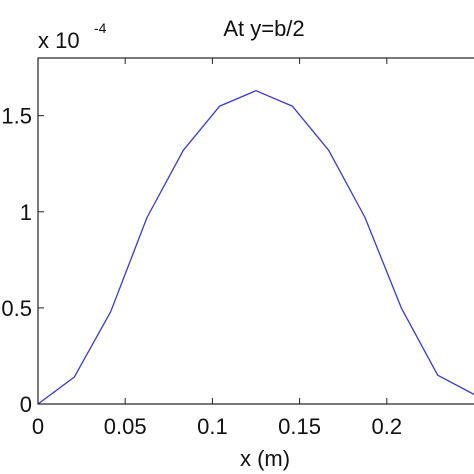 This screenshot has height=474, width=474. Describe the element at coordinates (16, 116) in the screenshot. I see `y-tick-label: 1.5` at that location.